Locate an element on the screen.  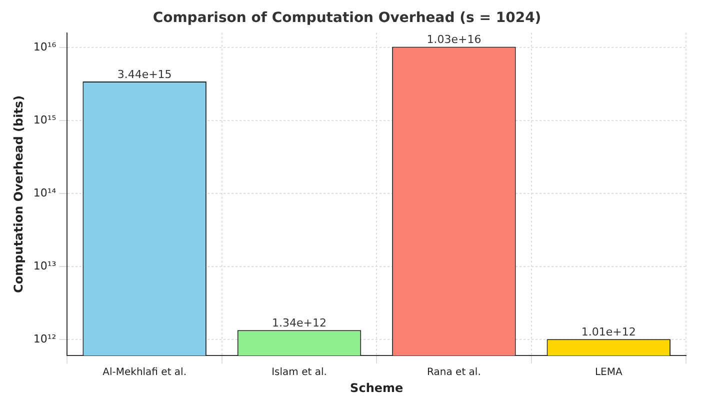
y-axis-title: Computation Overhead (bits) is located at coordinates (18, 194).